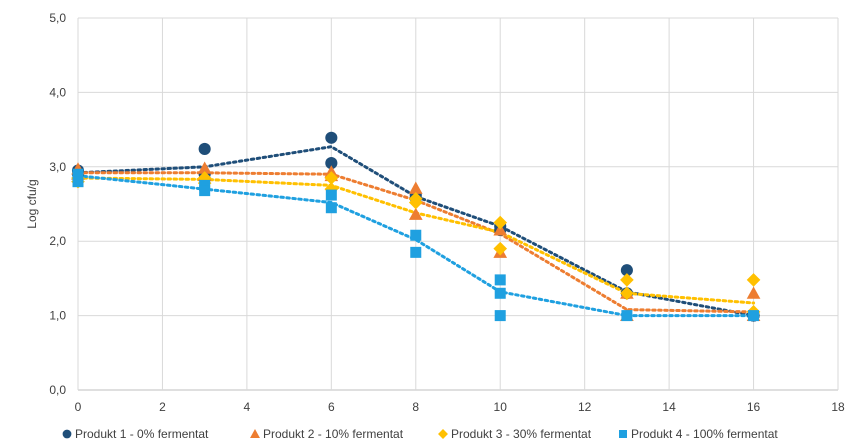 This screenshot has width=851, height=448. Describe the element at coordinates (57, 316) in the screenshot. I see `y-tick-label: 1,0` at that location.